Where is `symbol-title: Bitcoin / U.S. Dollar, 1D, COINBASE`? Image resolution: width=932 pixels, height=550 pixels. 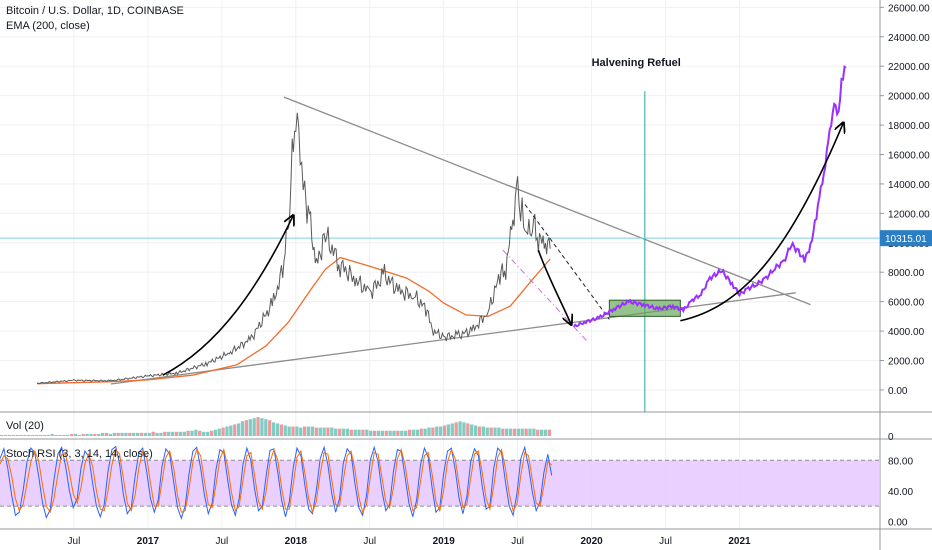
symbol-title: Bitcoin / U.S. Dollar, 1D, COINBASE is located at coordinates (95, 11).